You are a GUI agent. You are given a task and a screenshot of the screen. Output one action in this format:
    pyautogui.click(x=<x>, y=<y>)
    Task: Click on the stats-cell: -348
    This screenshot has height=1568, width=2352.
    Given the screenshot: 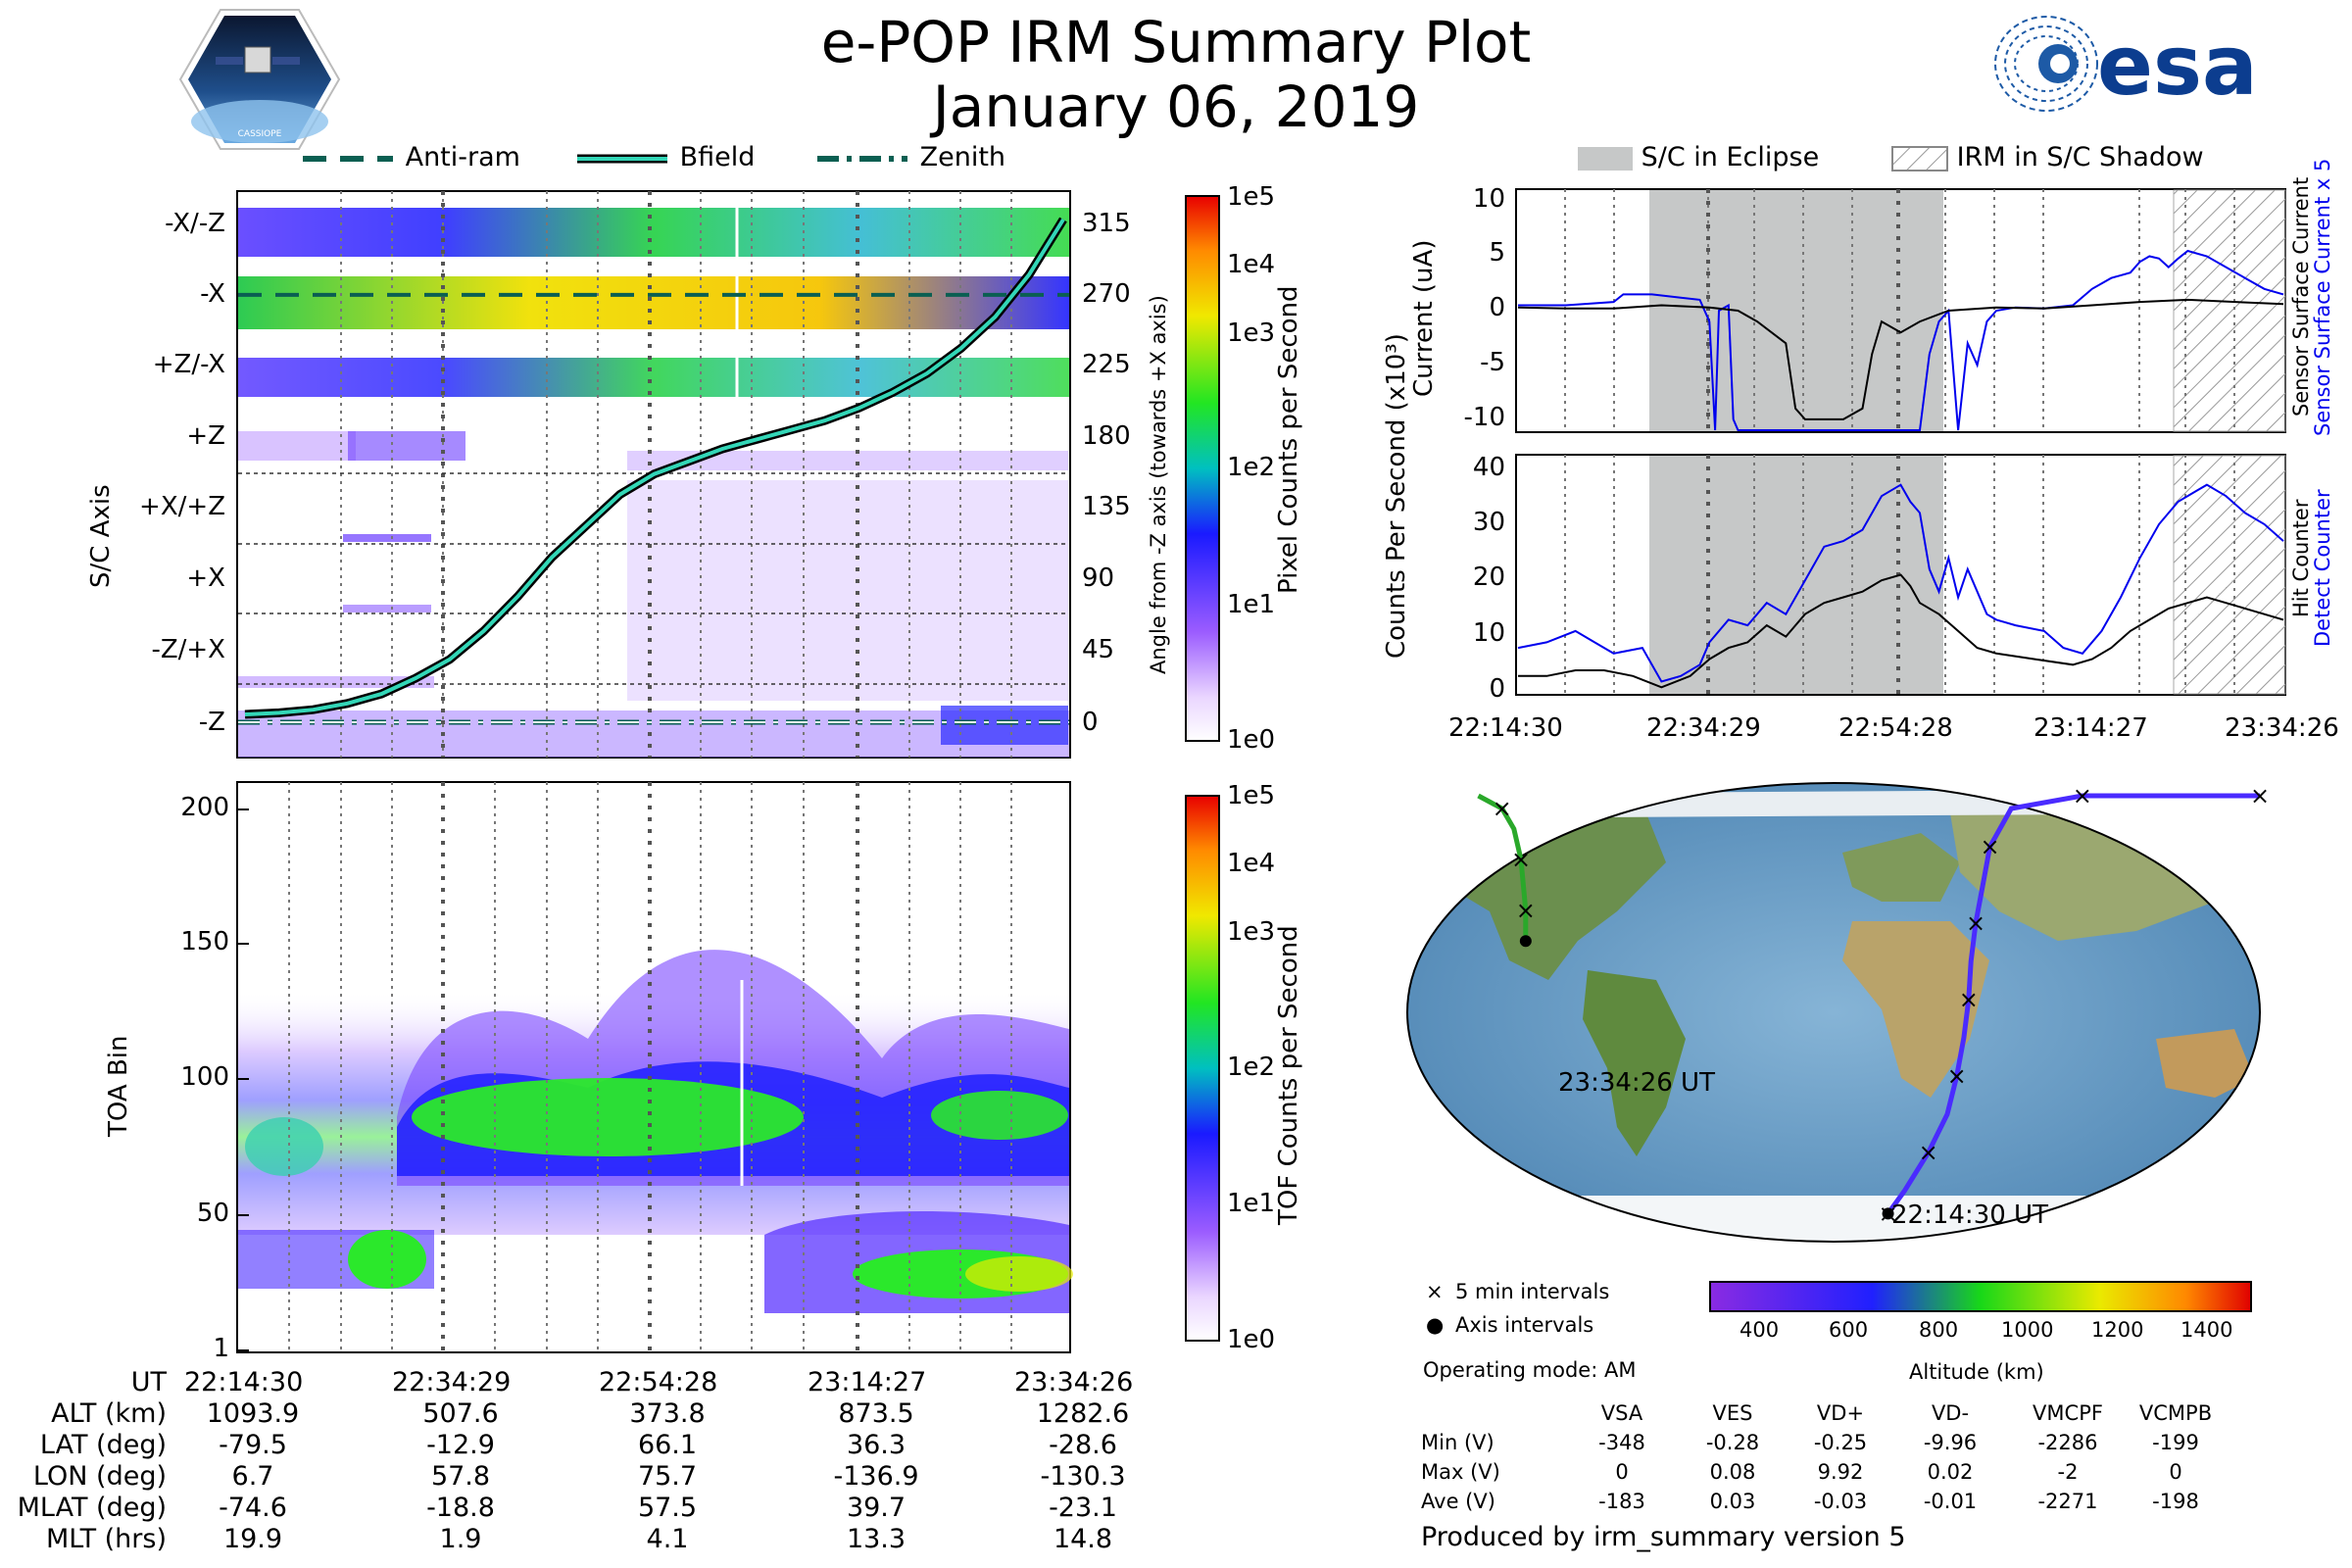 What is the action you would take?
    pyautogui.click(x=1621, y=1442)
    